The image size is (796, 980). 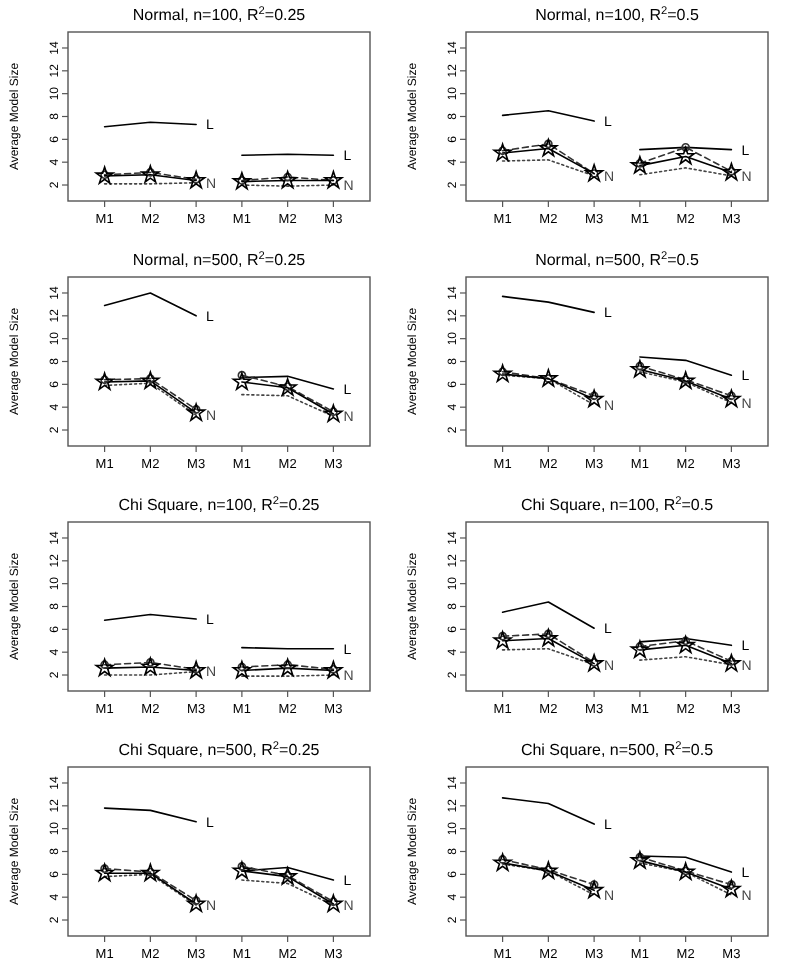 What do you see at coordinates (219, 15) in the screenshot?
I see `chart-title: Normal, n=100, R$^{2}$=0.25` at bounding box center [219, 15].